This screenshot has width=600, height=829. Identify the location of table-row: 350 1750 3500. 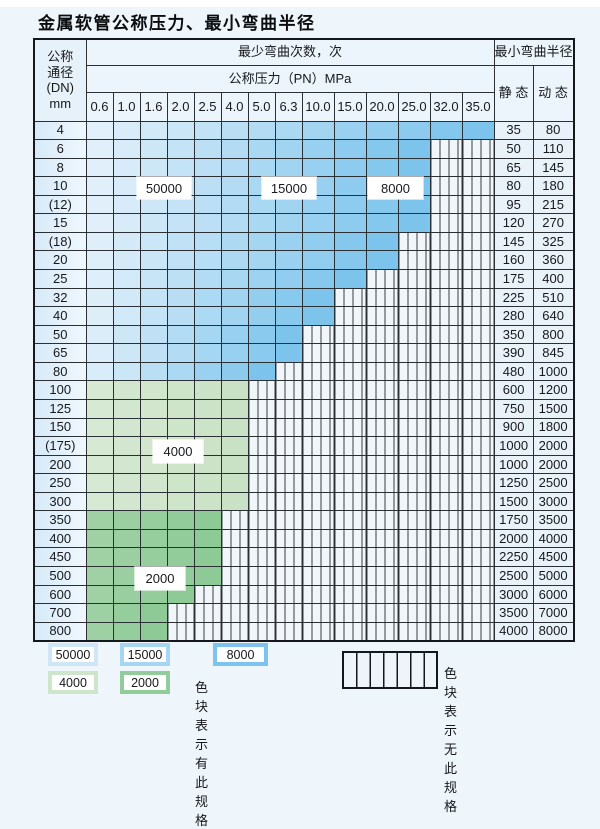
(304, 520).